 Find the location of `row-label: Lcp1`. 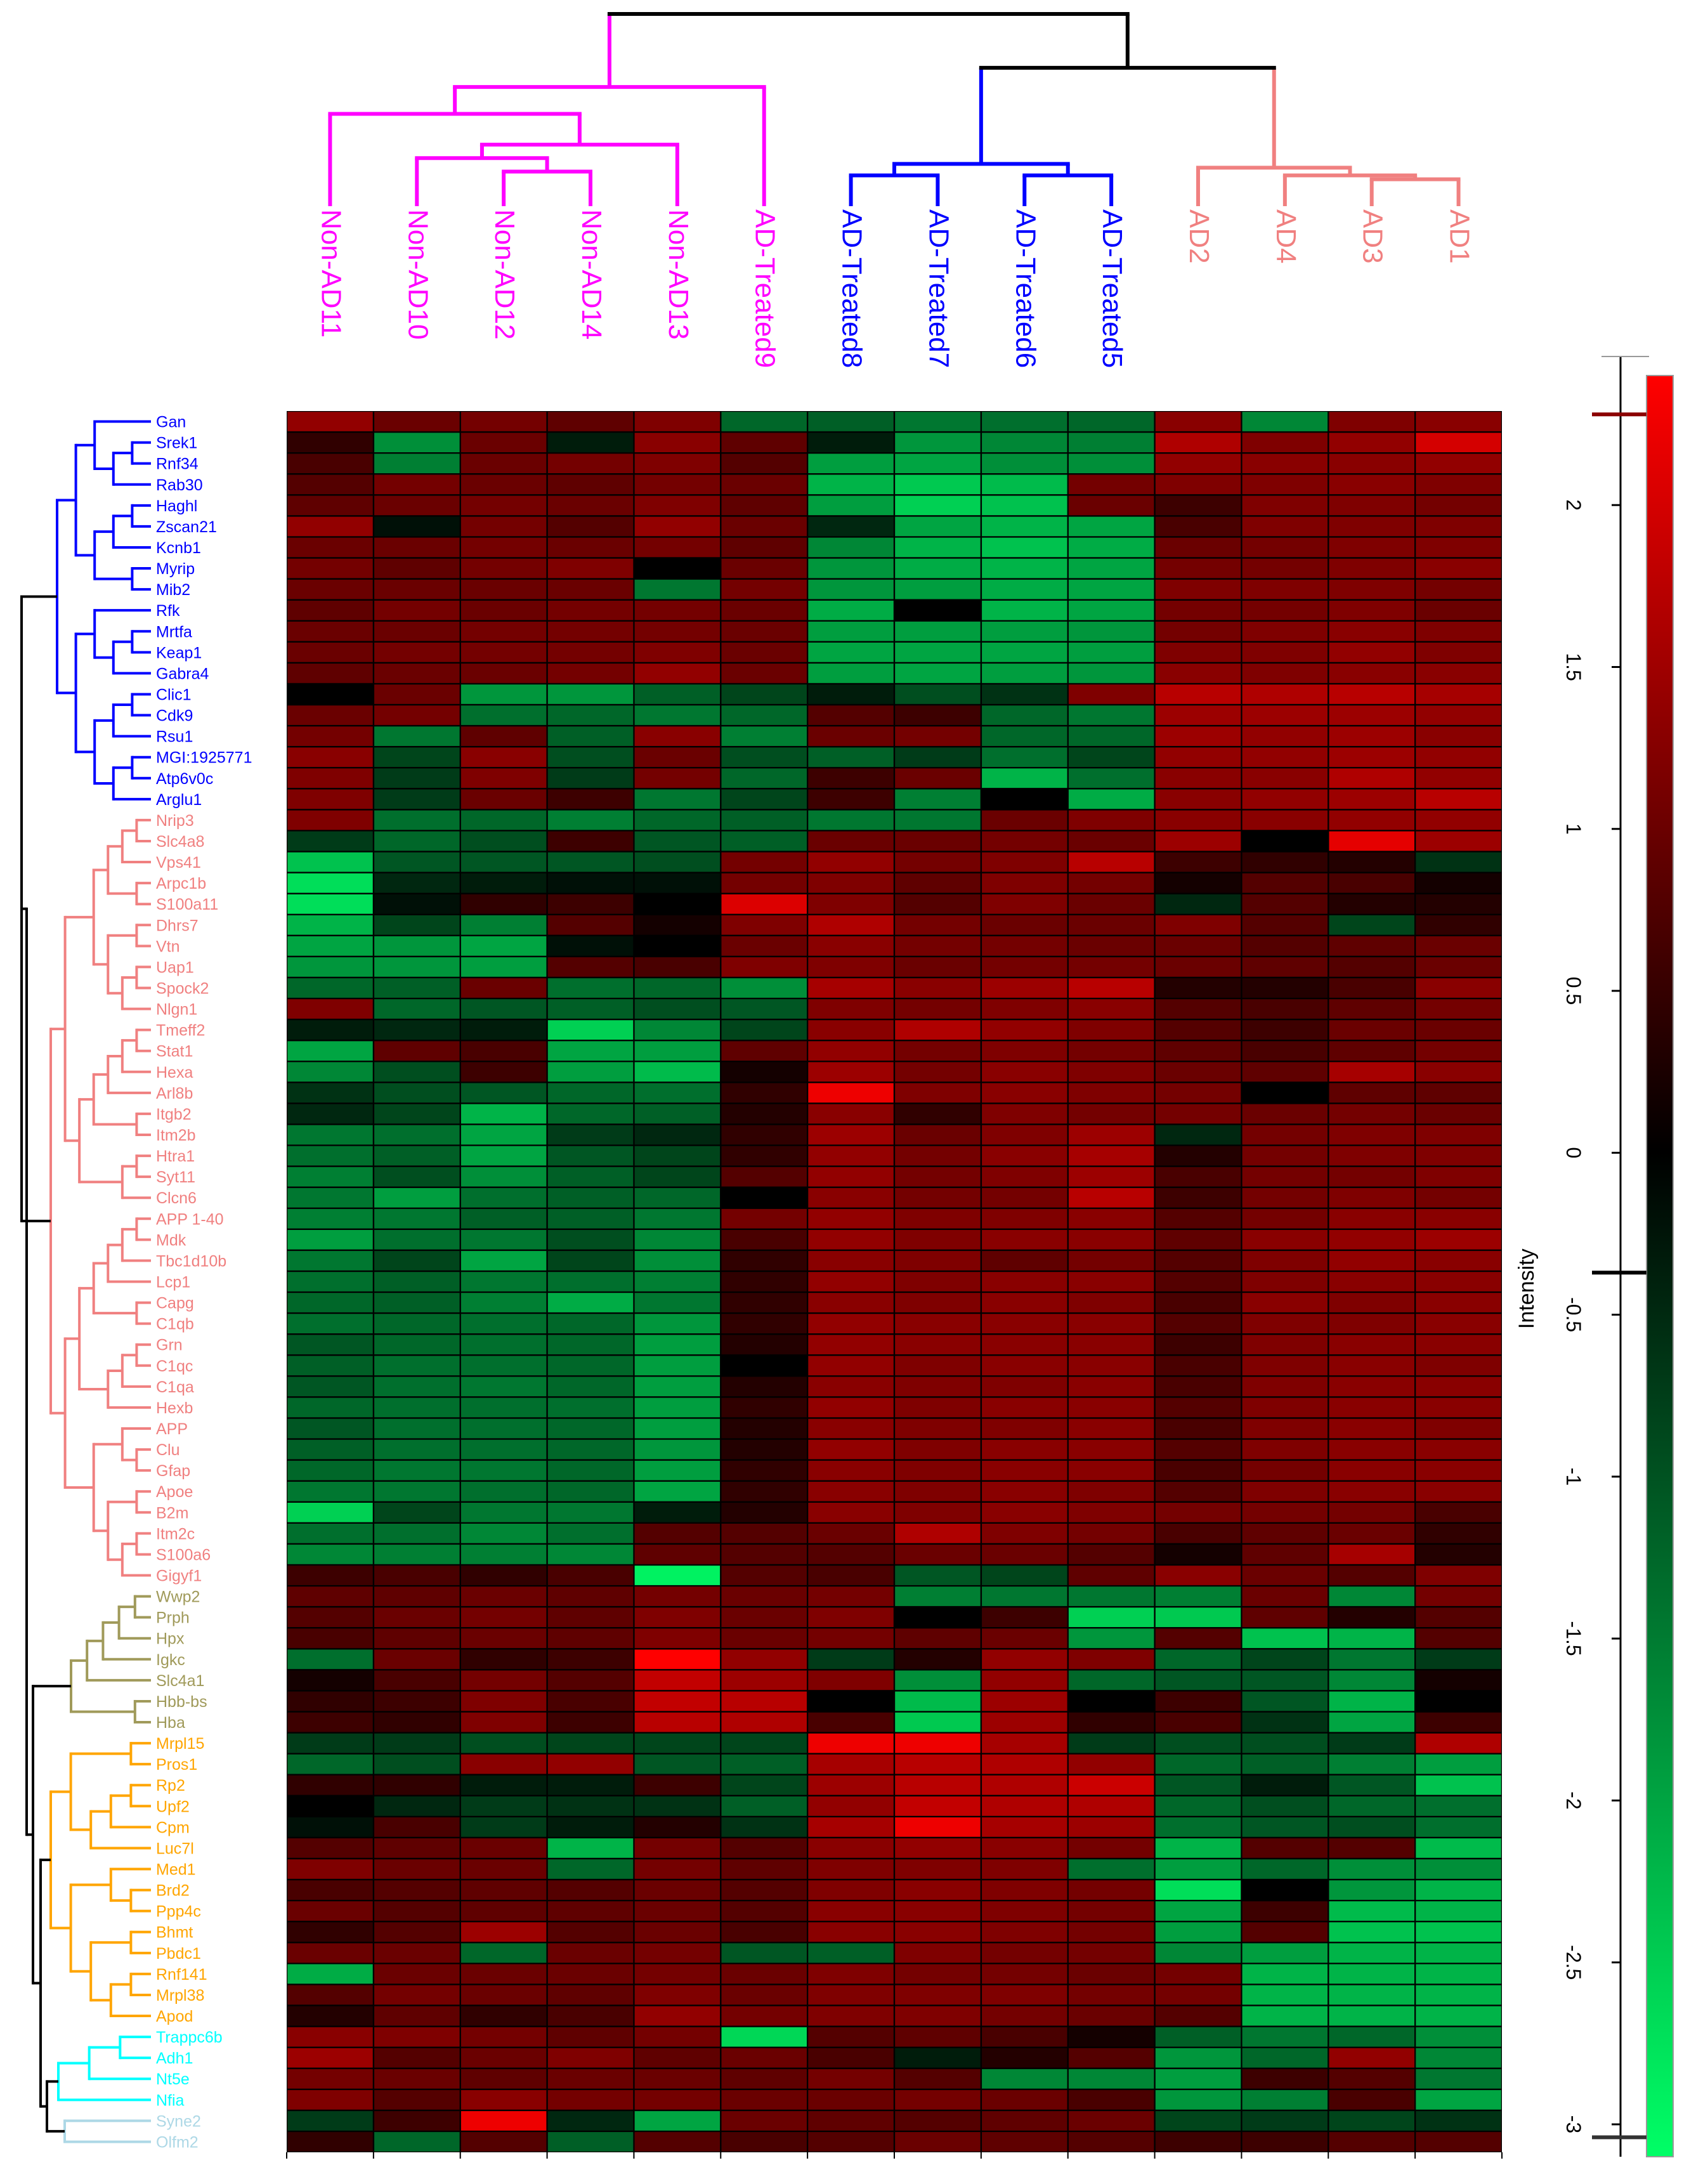

row-label: Lcp1 is located at coordinates (173, 1282).